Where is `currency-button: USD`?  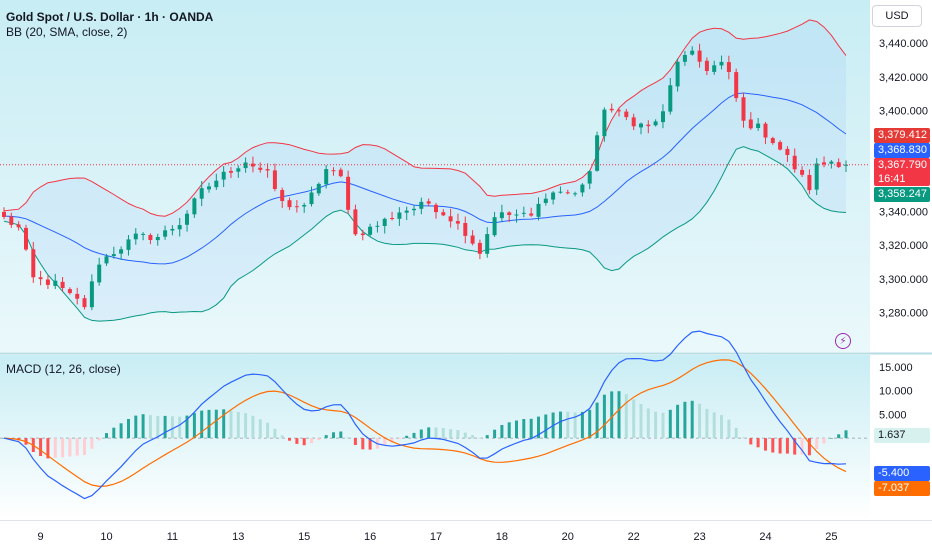 currency-button: USD is located at coordinates (897, 16).